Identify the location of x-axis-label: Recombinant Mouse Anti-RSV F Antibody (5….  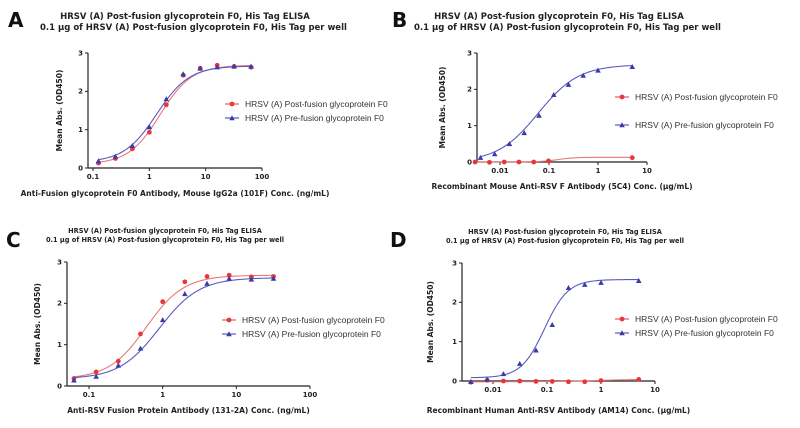
(561, 186).